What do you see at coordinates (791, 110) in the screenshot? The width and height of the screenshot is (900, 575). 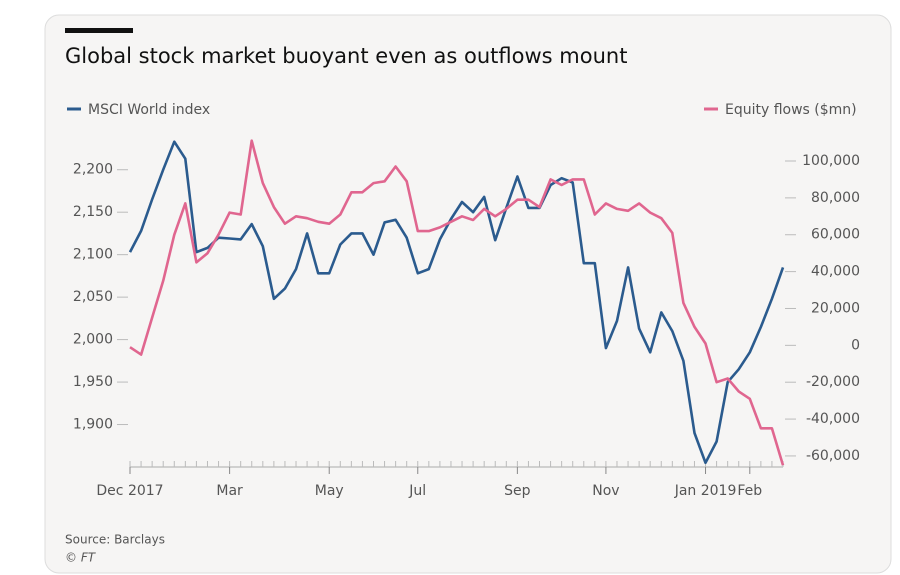 I see `legend-label: Equity flows ($mn)` at bounding box center [791, 110].